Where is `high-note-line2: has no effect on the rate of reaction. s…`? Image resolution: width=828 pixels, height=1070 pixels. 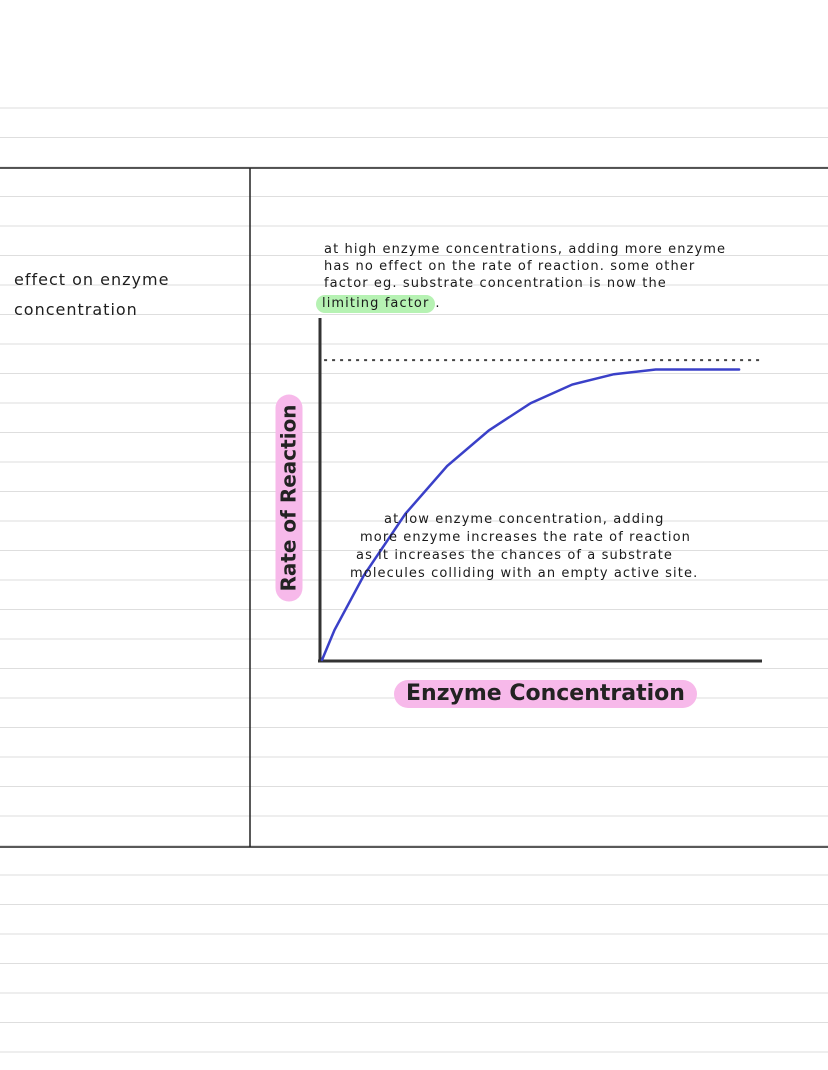 high-note-line2: has no effect on the rate of reaction. s… is located at coordinates (510, 266).